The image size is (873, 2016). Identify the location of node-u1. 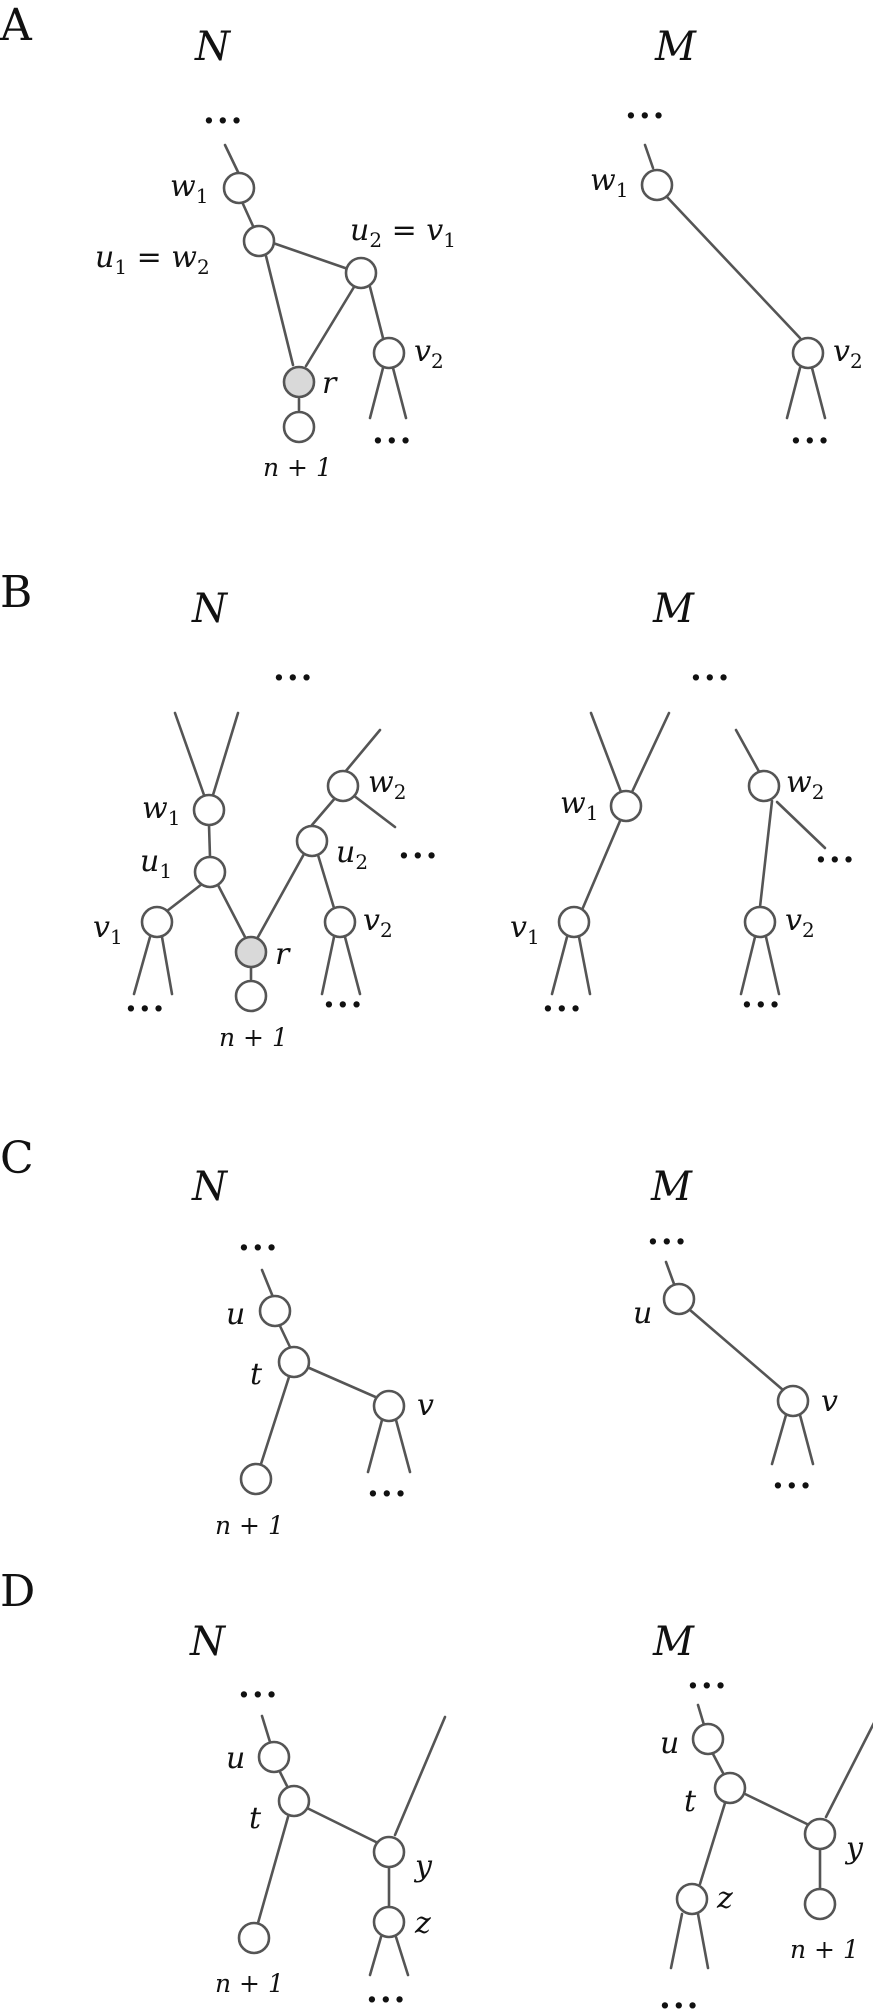
(210, 872).